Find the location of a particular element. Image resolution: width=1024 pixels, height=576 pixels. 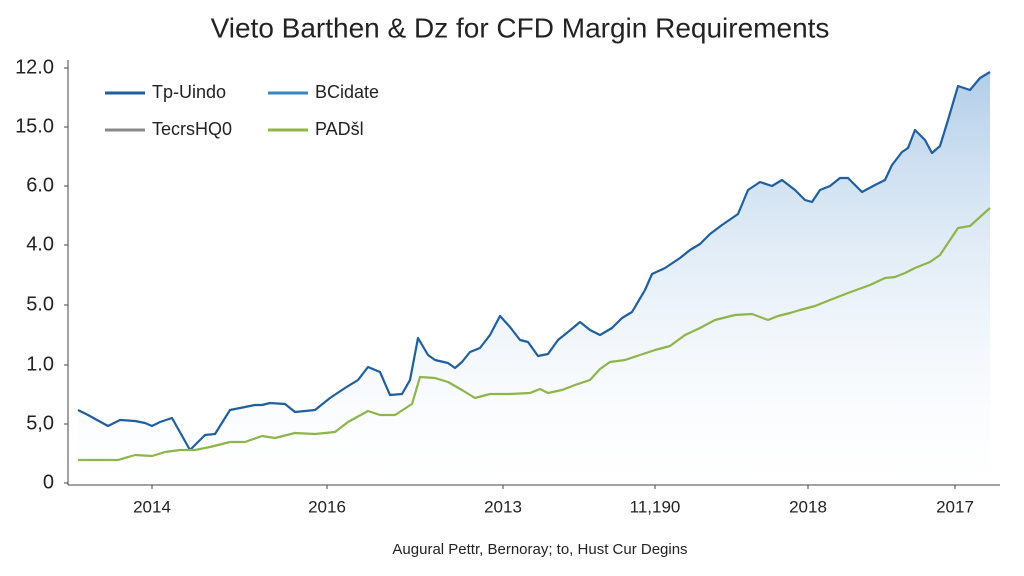

y-tick-label: 12.0 is located at coordinates (34, 67).